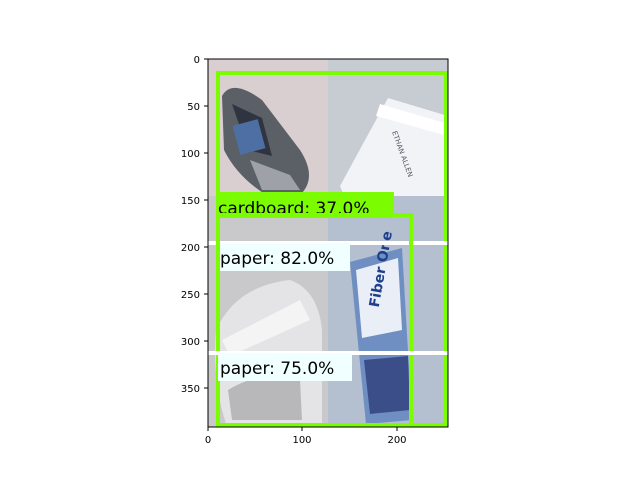 The height and width of the screenshot is (480, 640). I want to click on y-tick-label: 150, so click(190, 201).